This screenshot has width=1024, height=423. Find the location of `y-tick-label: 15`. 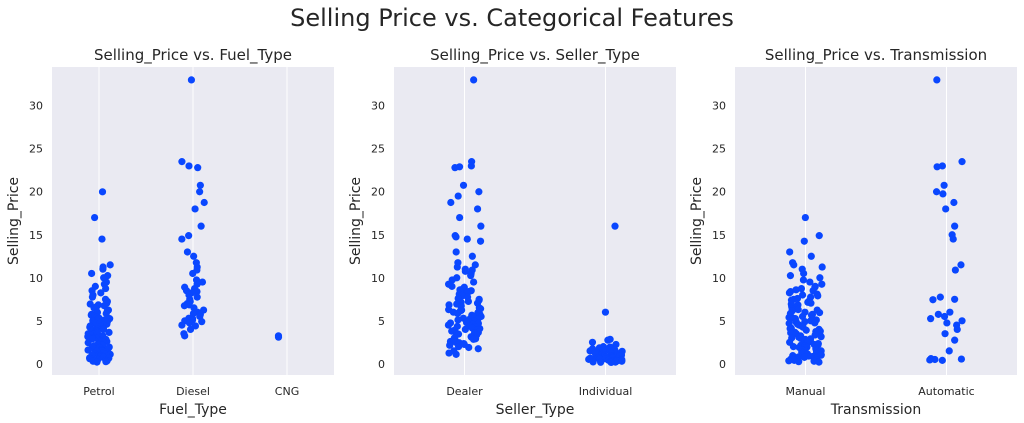

y-tick-label: 15 is located at coordinates (378, 235).